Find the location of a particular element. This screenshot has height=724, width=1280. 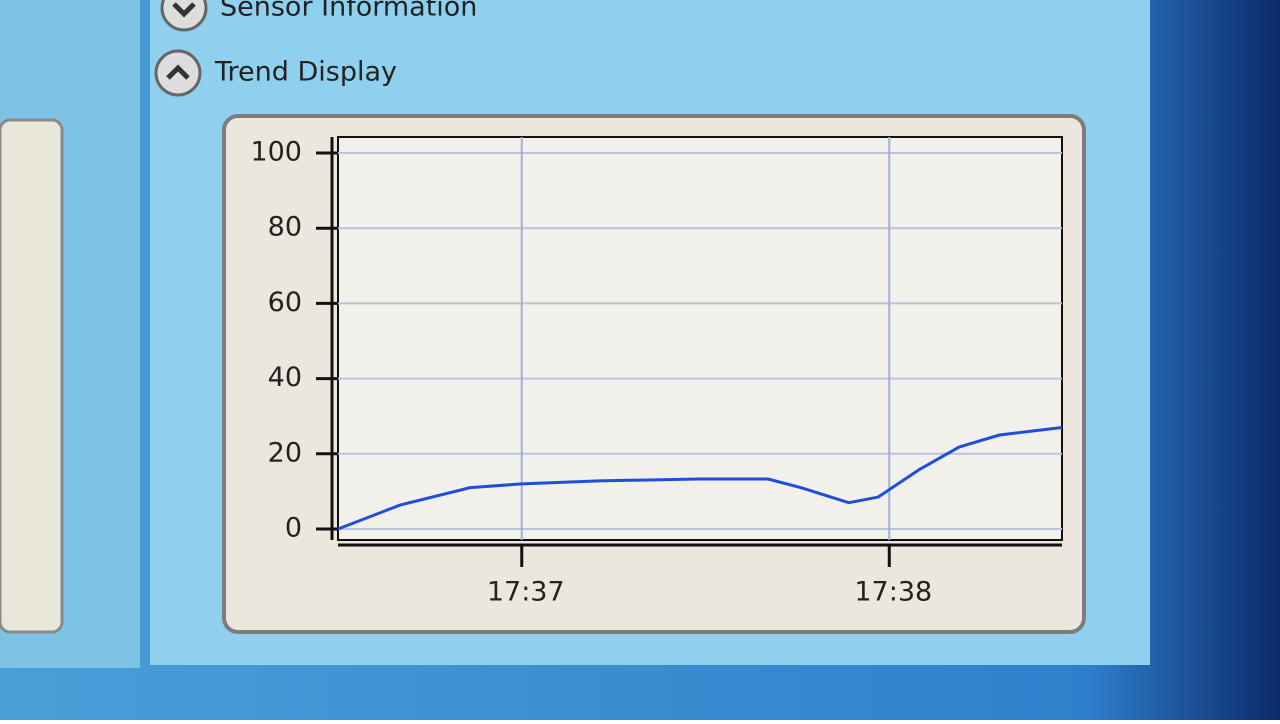

x-tick-label: 17:37 is located at coordinates (526, 592).